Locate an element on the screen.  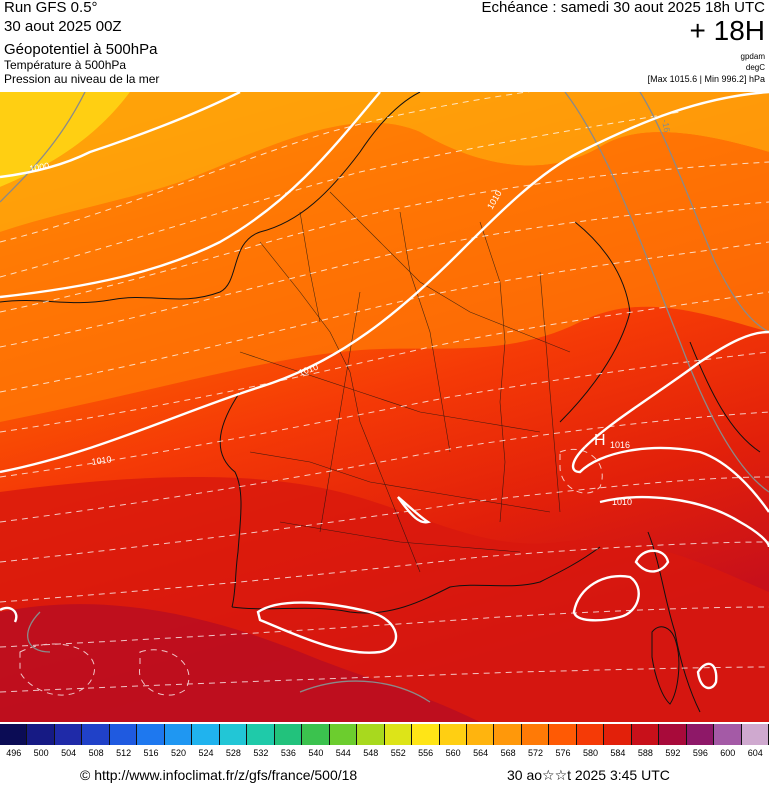
scale-label: 532 is located at coordinates (261, 753).